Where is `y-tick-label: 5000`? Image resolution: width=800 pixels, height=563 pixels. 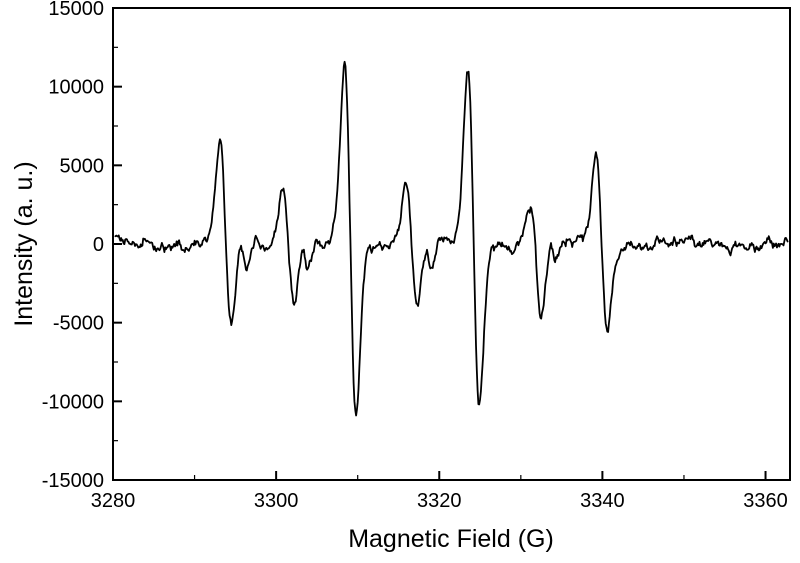 y-tick-label: 5000 is located at coordinates (82, 166).